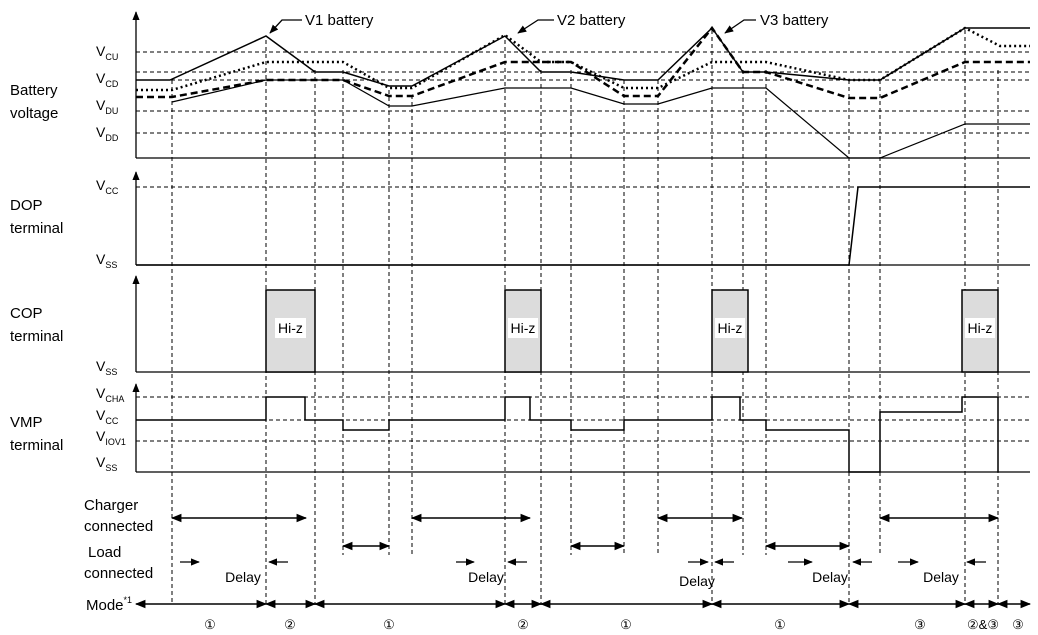  What do you see at coordinates (106, 260) in the screenshot?
I see `dop-vss-label: VSS` at bounding box center [106, 260].